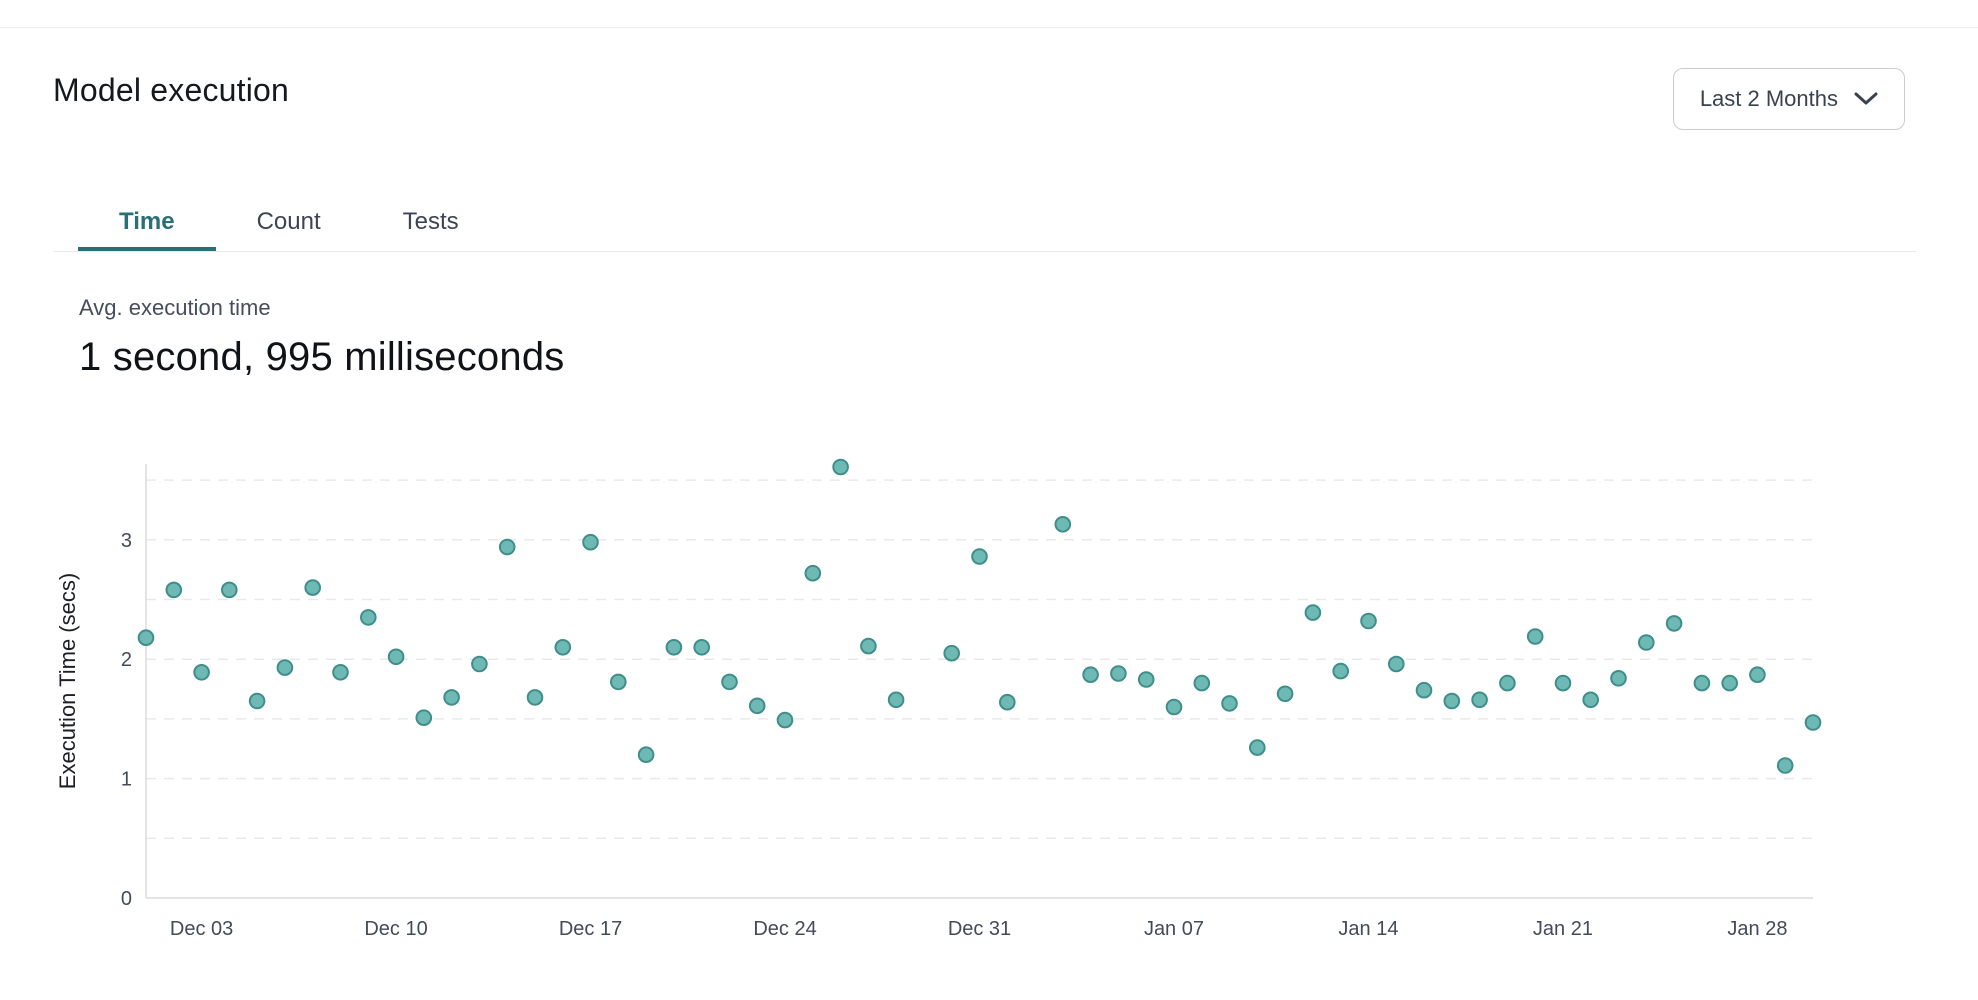  I want to click on y-tick-label: 1, so click(126, 780).